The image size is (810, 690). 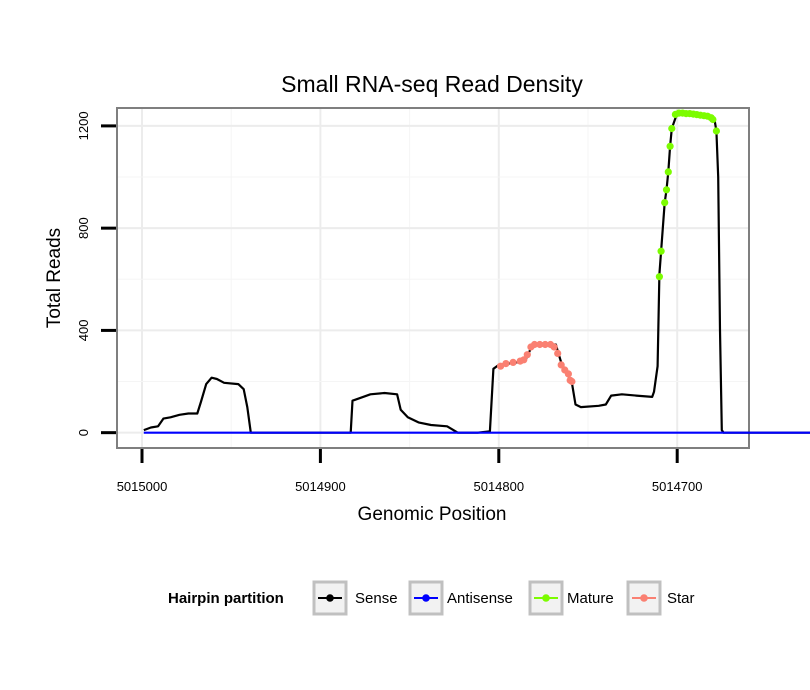 I want to click on y-tick-label: 400, so click(x=83, y=331).